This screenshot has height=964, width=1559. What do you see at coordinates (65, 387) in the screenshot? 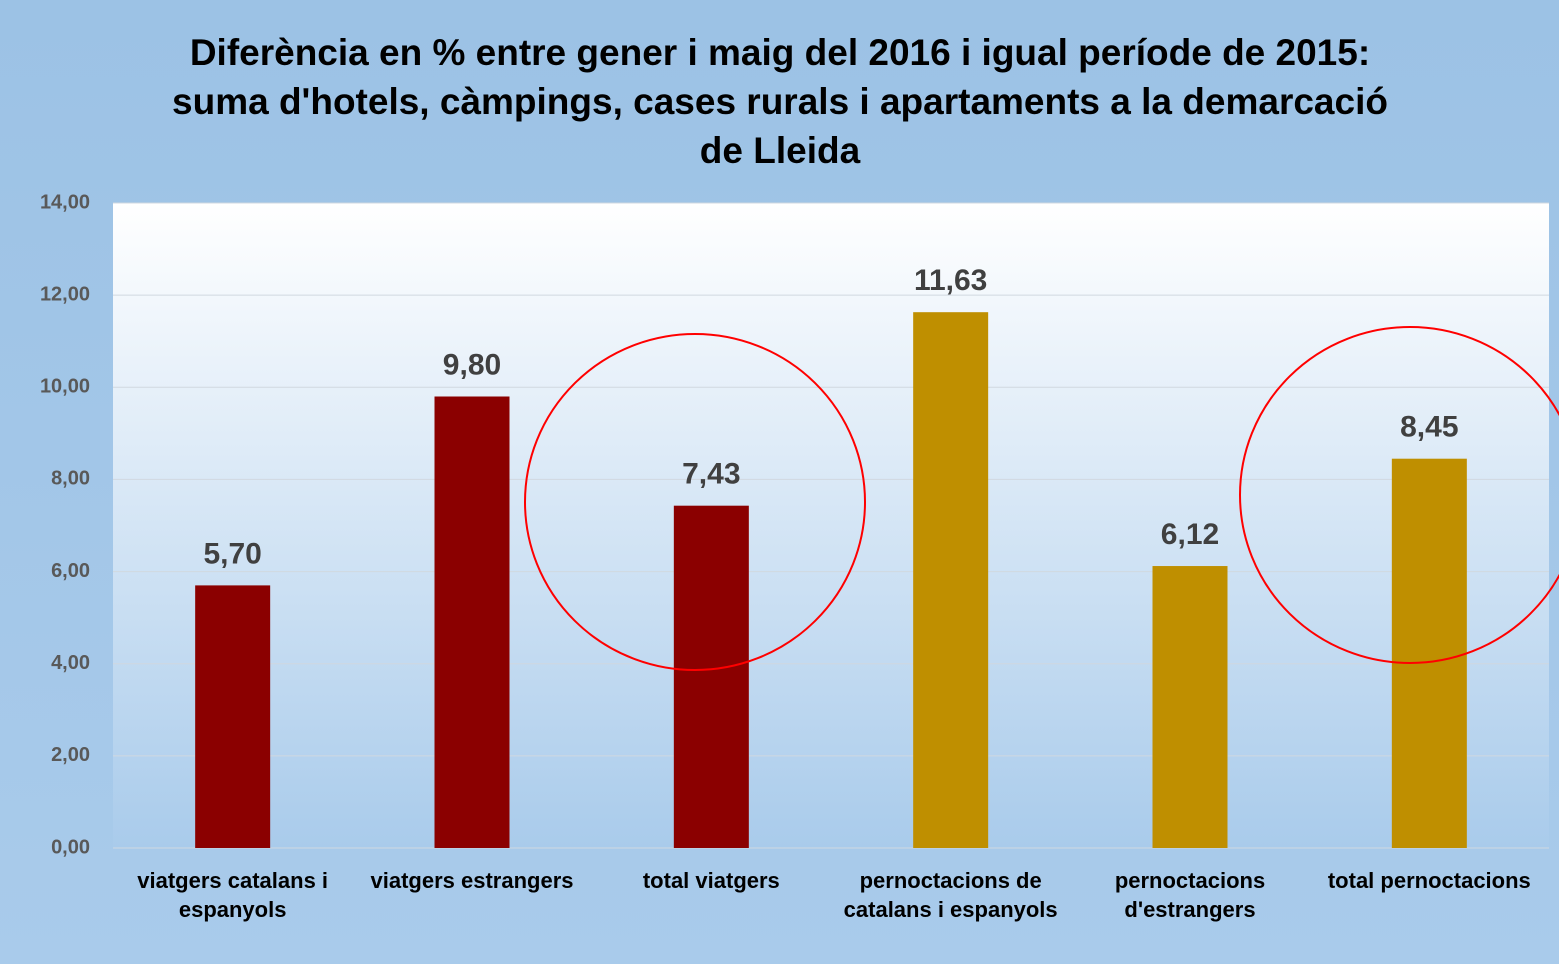
I see `y-tick-label: 10,00` at bounding box center [65, 387].